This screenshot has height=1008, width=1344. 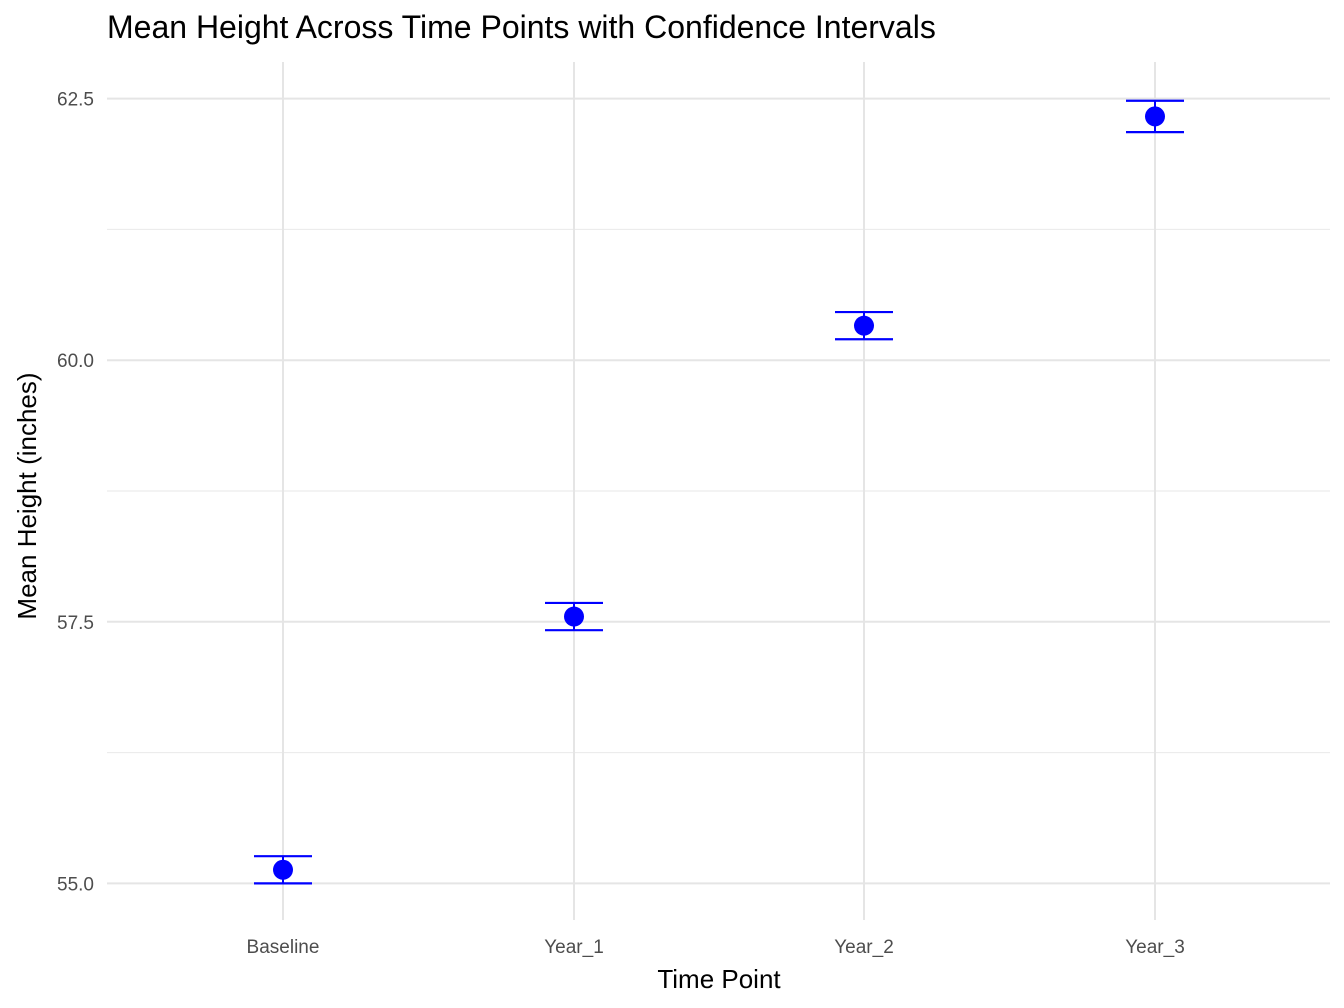 I want to click on x-axis-ticks: Baseline Year_1 Year_2 Year_3, so click(x=716, y=947).